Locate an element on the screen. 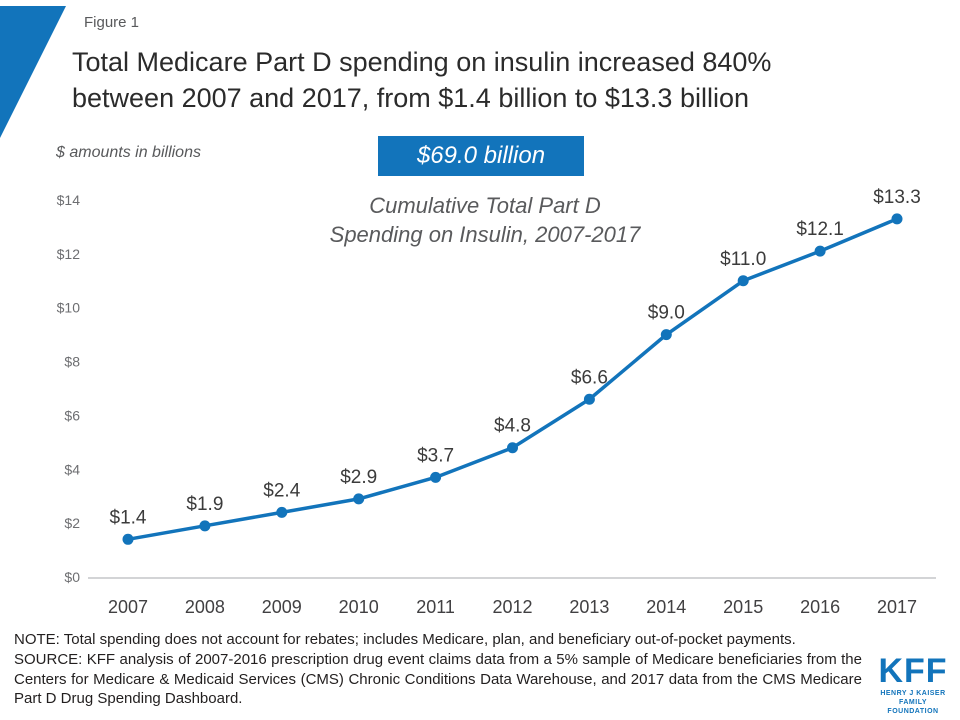 The height and width of the screenshot is (720, 960). data-point-label: $6.6 is located at coordinates (589, 377).